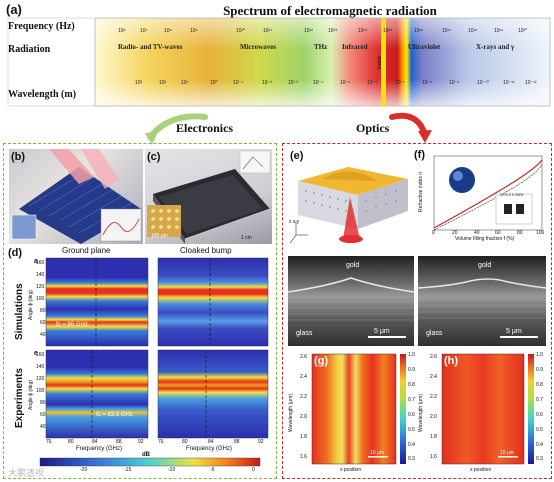 The height and width of the screenshot is (482, 554). What do you see at coordinates (97, 394) in the screenshot?
I see `heatmap-exp-ground` at bounding box center [97, 394].